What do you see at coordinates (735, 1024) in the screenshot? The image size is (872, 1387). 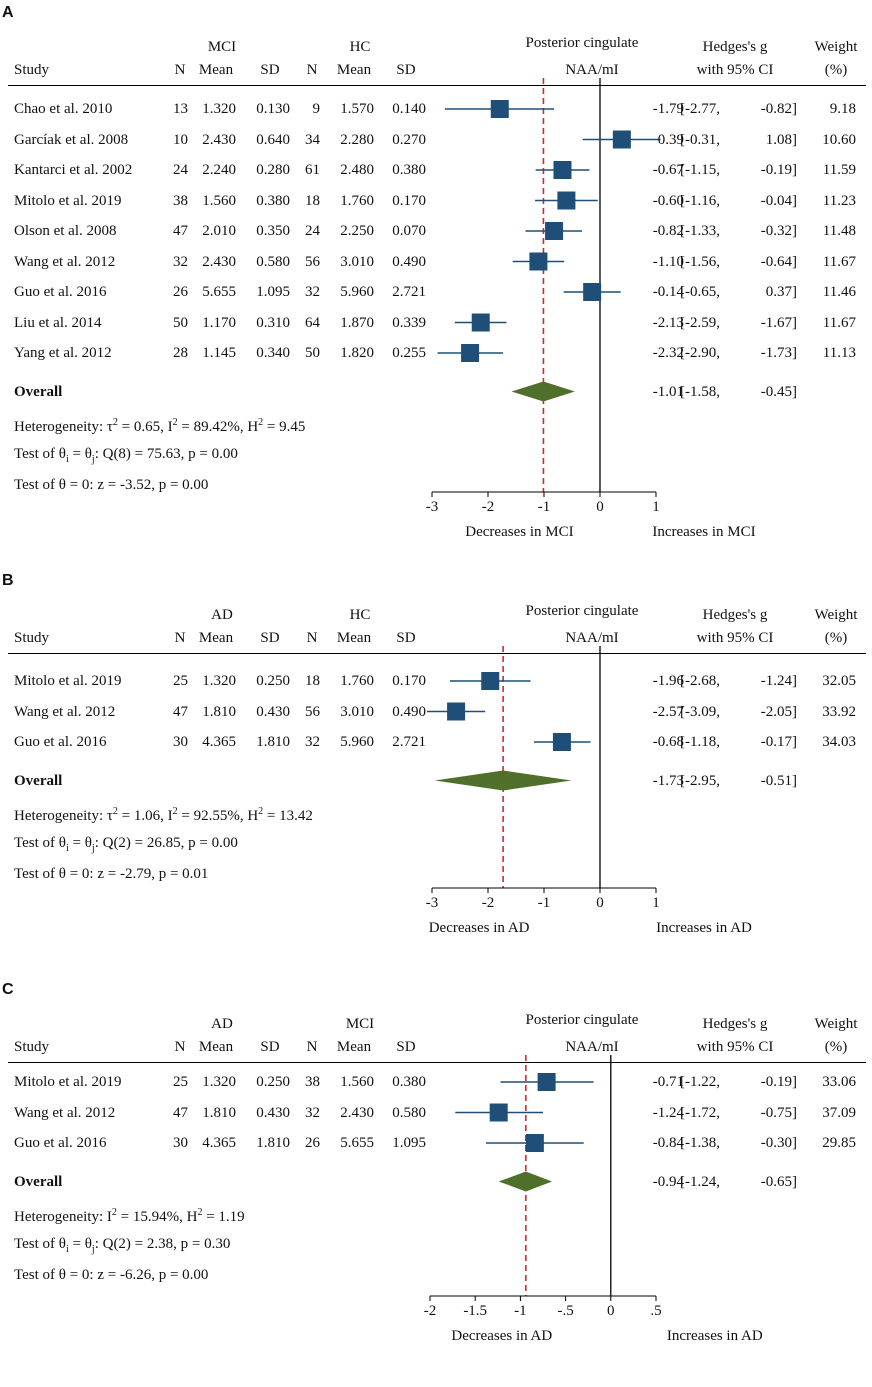 I see `effect-header-line1: Hedges's g` at bounding box center [735, 1024].